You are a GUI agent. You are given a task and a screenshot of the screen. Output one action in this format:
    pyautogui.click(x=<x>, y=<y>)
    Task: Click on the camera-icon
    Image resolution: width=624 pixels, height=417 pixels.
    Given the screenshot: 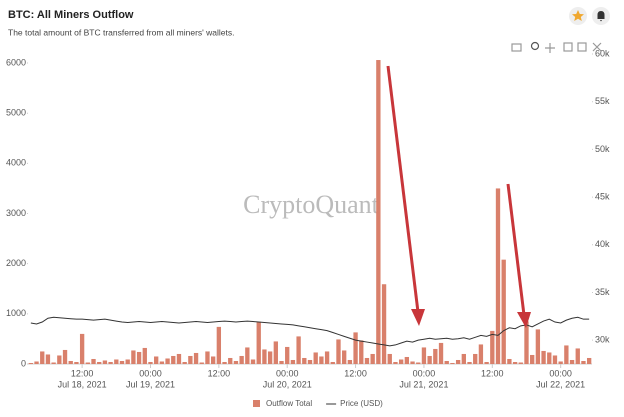 What is the action you would take?
    pyautogui.click(x=516, y=47)
    